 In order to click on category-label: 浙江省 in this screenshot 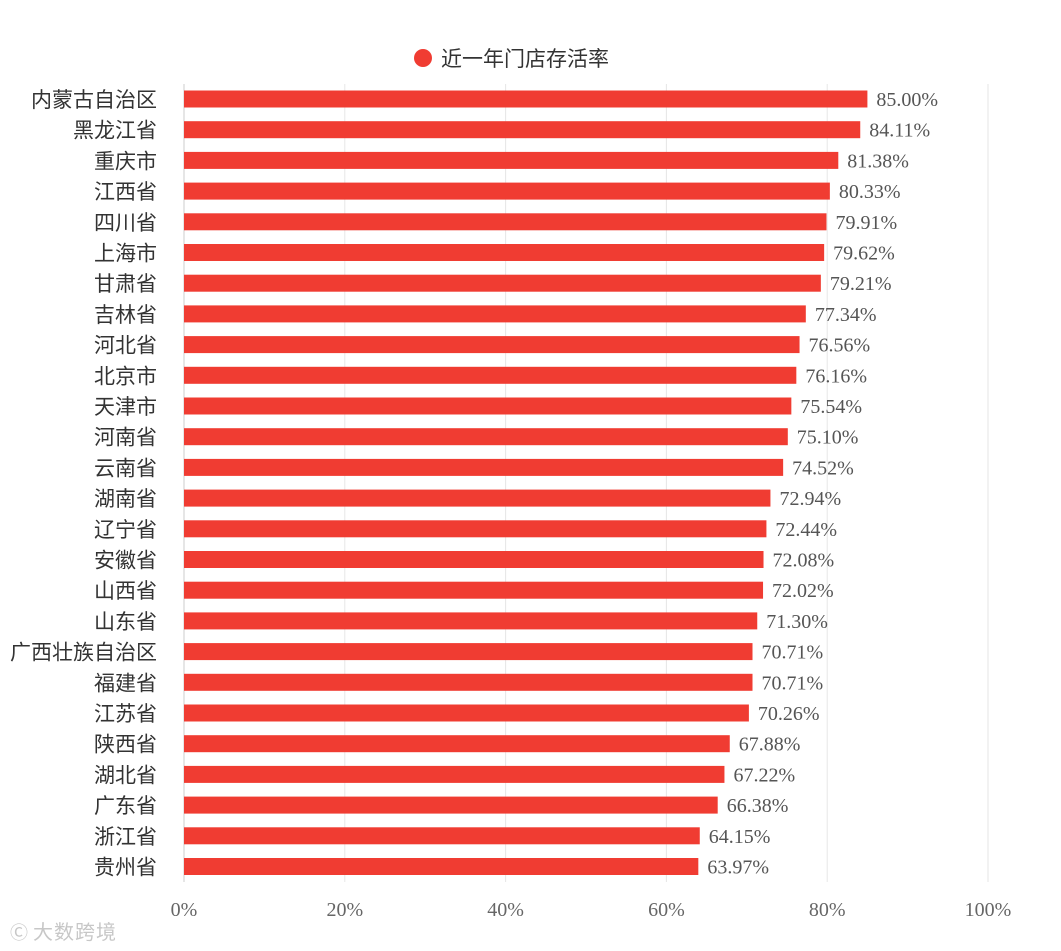, I will do `click(125, 837)`.